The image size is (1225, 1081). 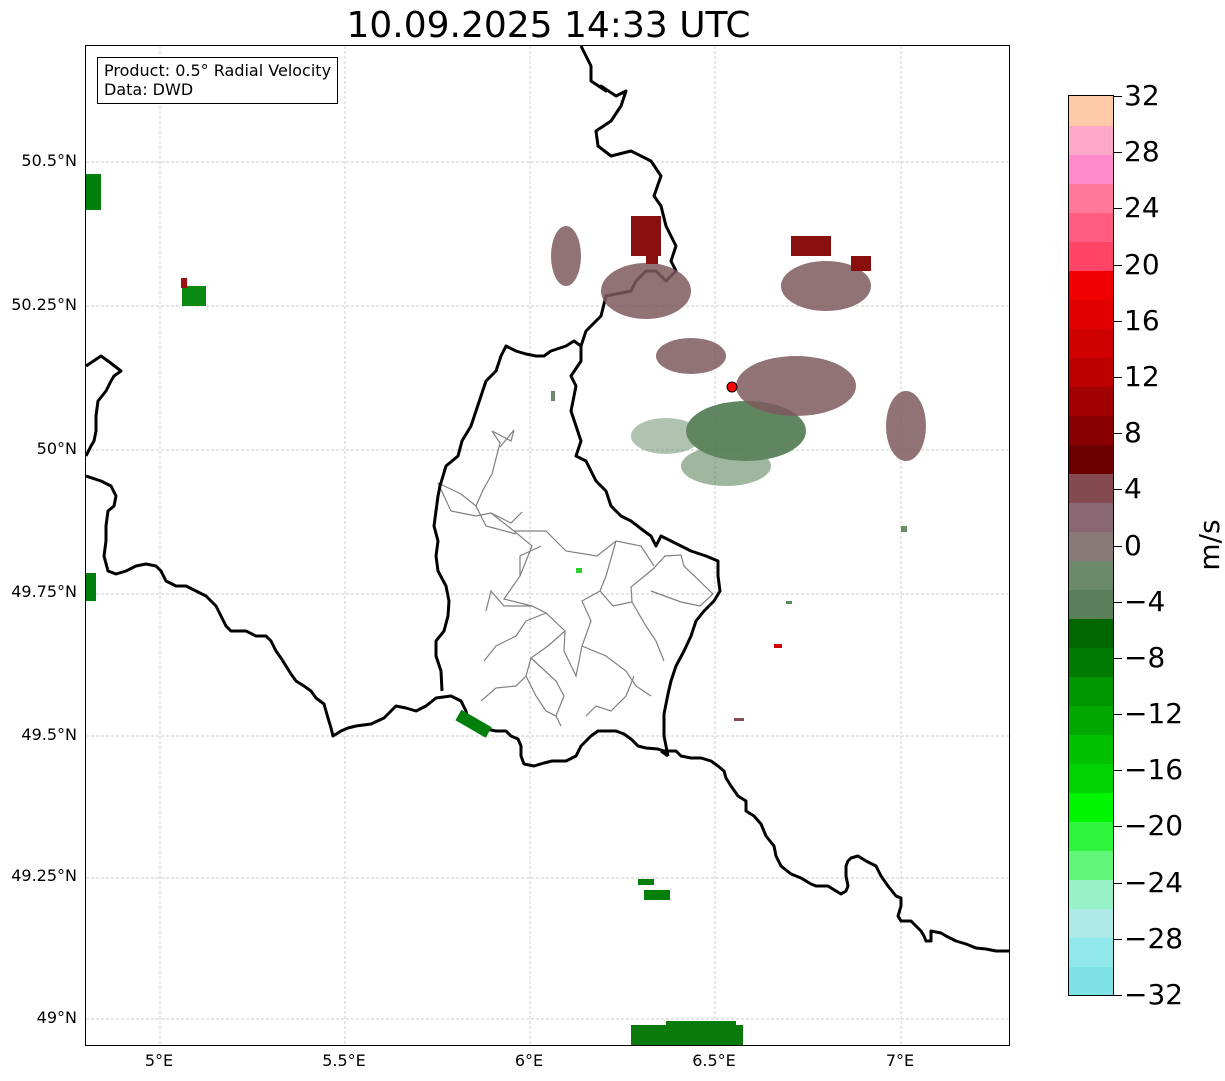 I want to click on lat-label-50-5: 50.5°N, so click(x=49, y=160).